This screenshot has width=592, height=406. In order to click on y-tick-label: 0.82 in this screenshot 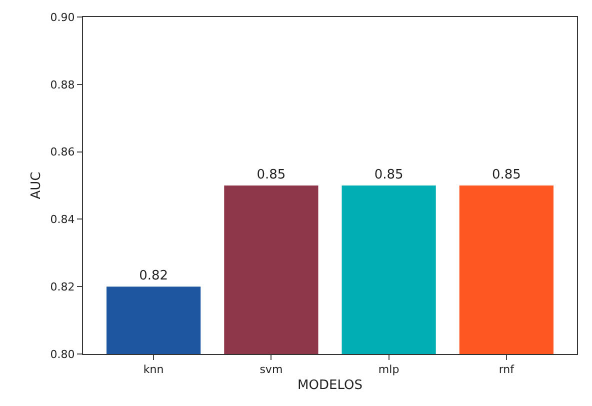, I will do `click(62, 287)`.